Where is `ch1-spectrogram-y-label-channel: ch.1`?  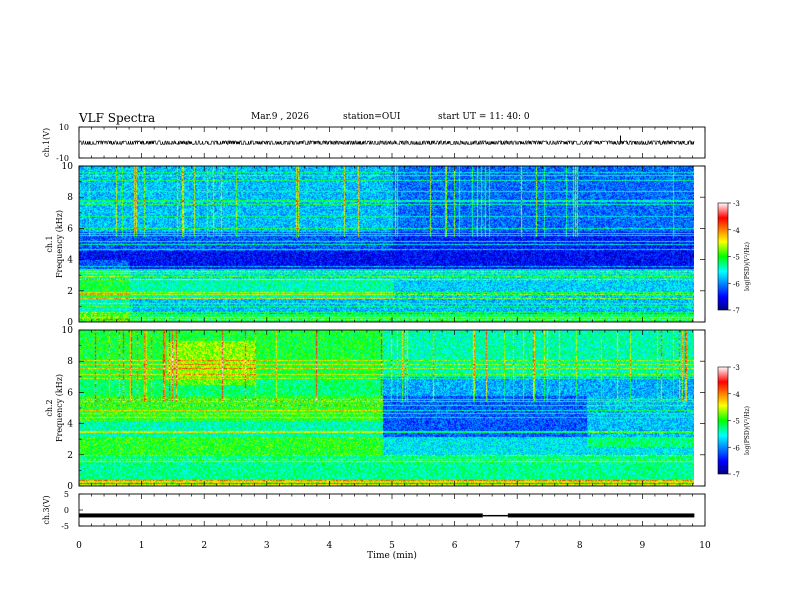 ch1-spectrogram-y-label-channel: ch.1 is located at coordinates (49, 243).